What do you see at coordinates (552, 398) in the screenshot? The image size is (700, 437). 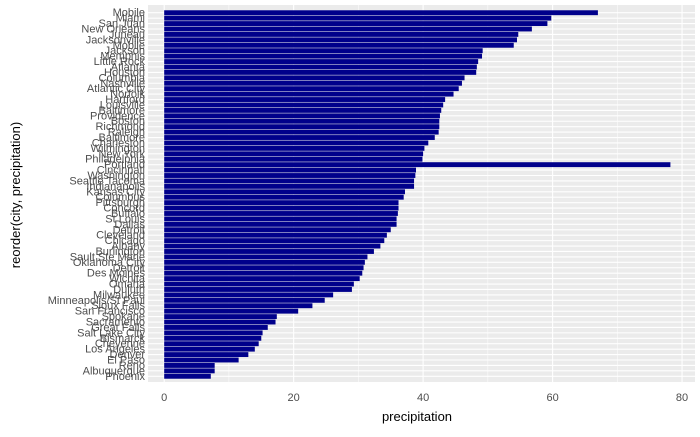 I see `x-tick-label: 60` at bounding box center [552, 398].